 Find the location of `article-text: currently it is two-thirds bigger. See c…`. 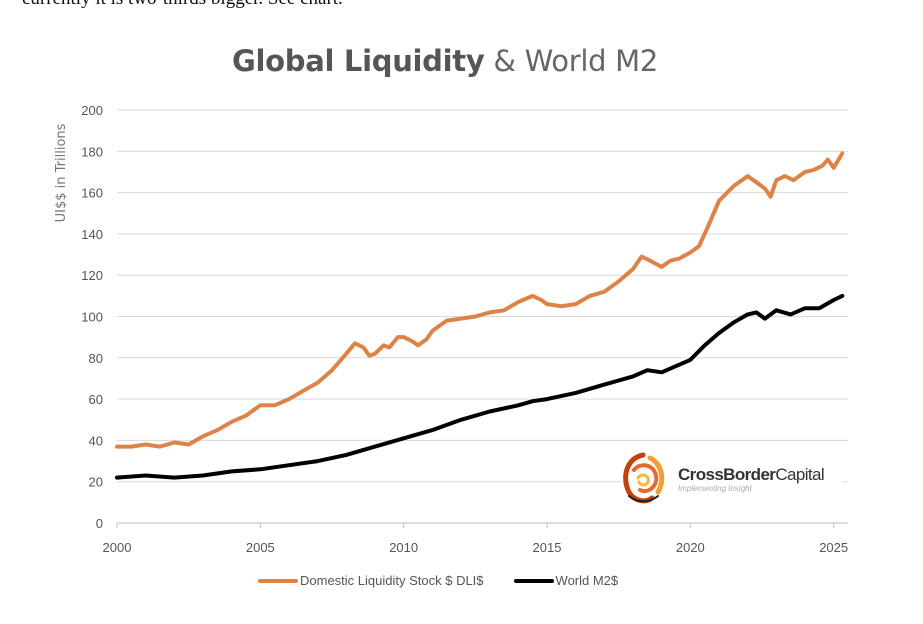

article-text: currently it is two-thirds bigger. See c… is located at coordinates (182, 5).